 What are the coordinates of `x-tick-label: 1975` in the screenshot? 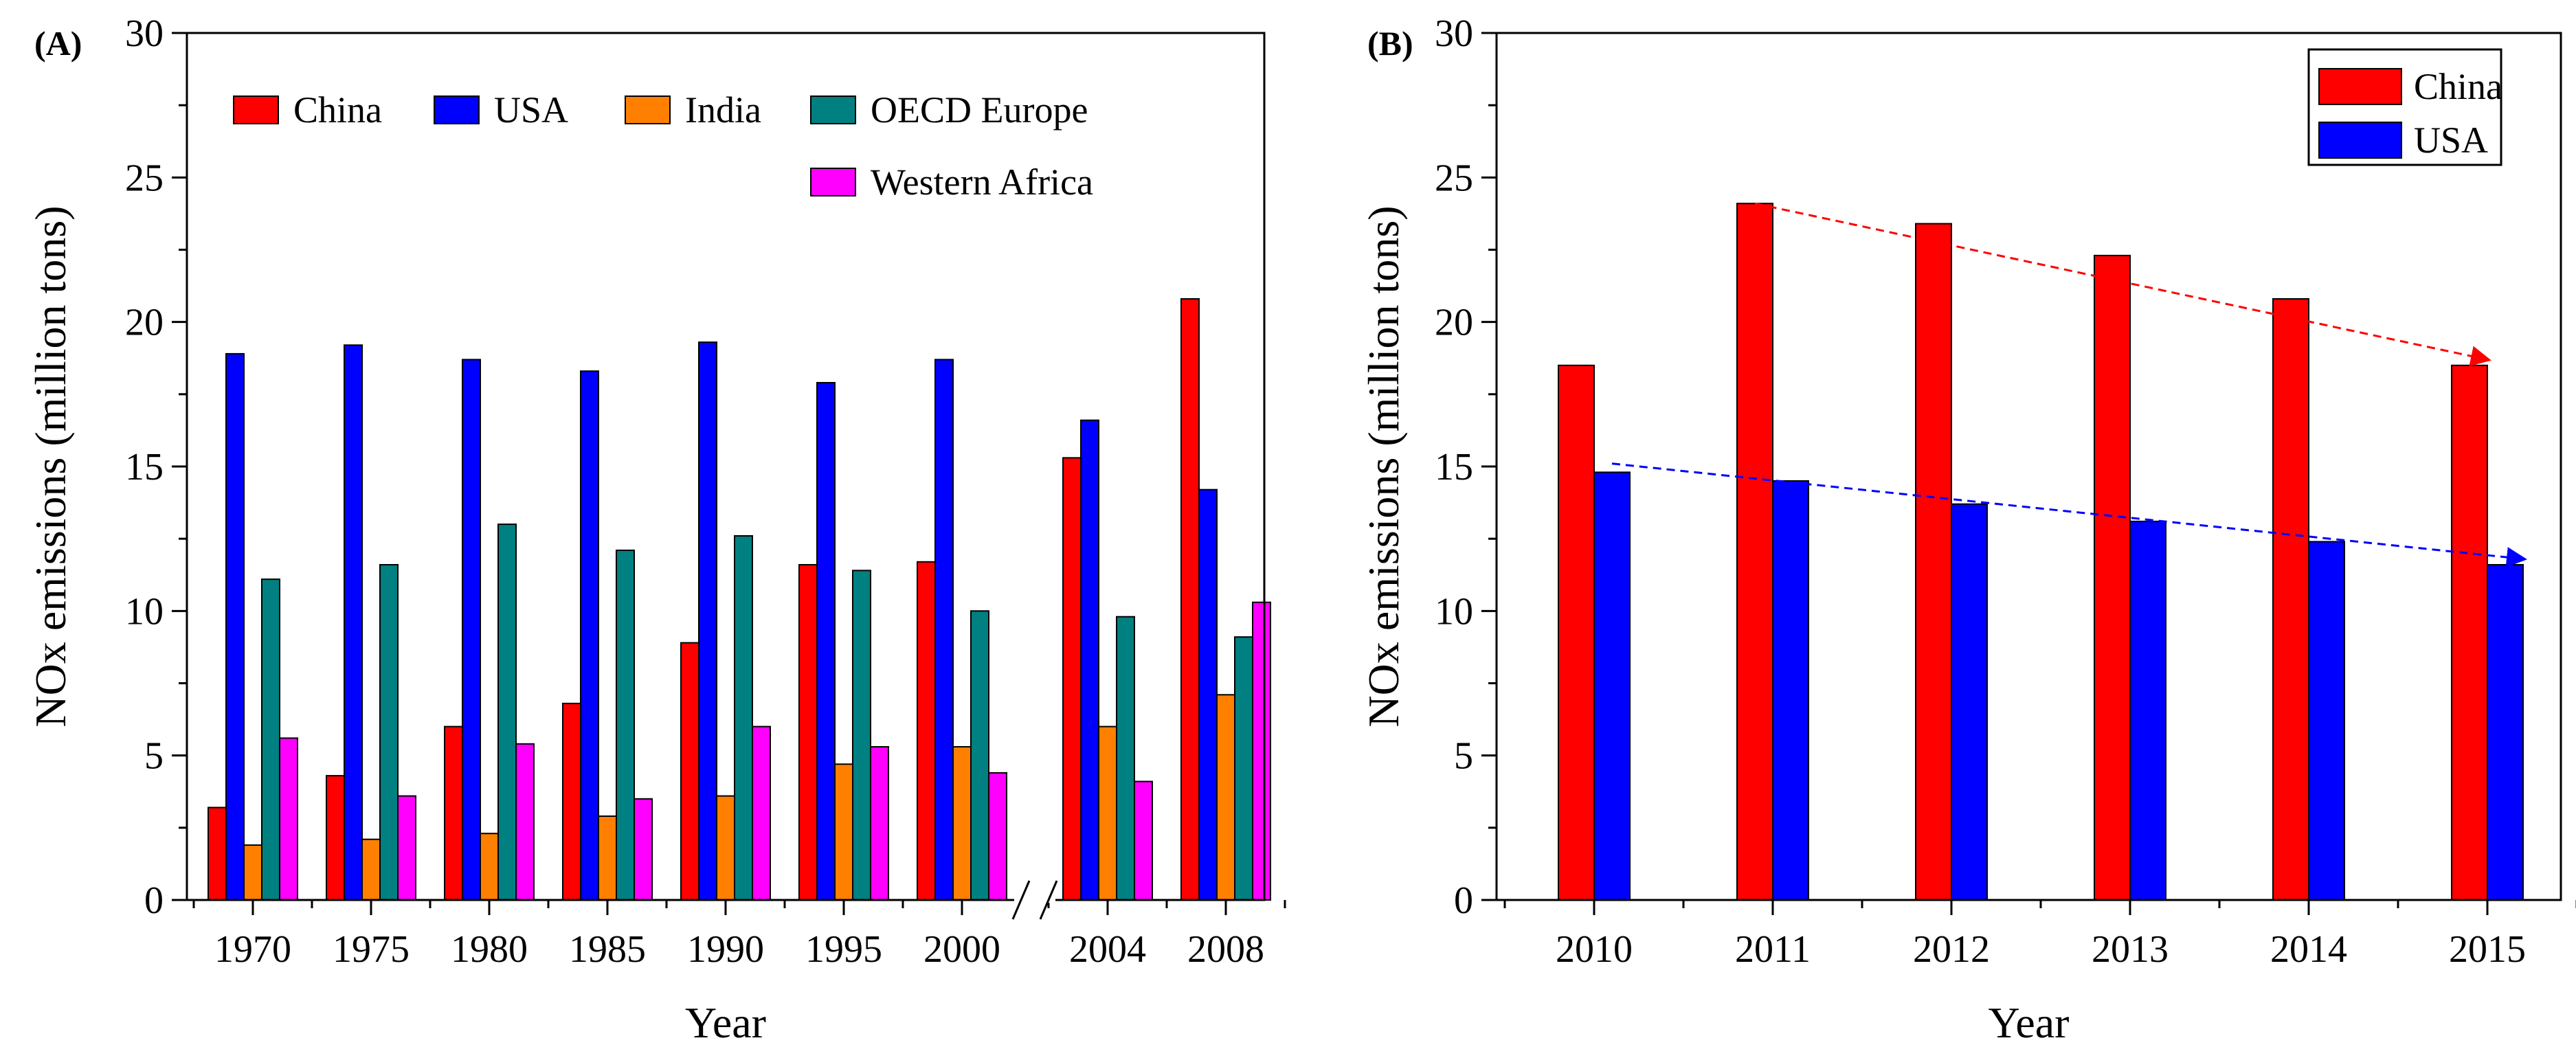 It's located at (371, 949).